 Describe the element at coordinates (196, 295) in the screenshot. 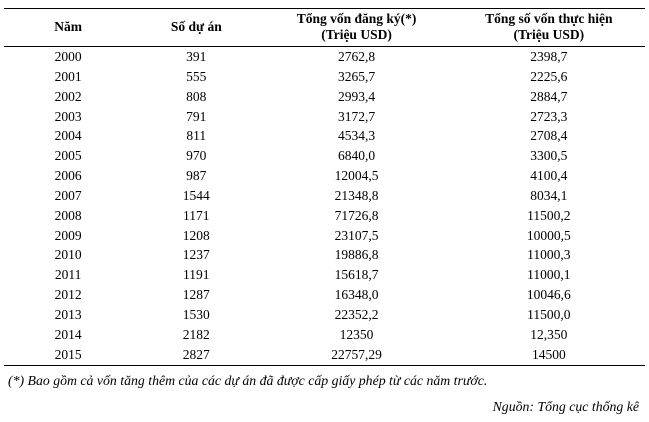

I see `project-count-cell: 1287` at that location.